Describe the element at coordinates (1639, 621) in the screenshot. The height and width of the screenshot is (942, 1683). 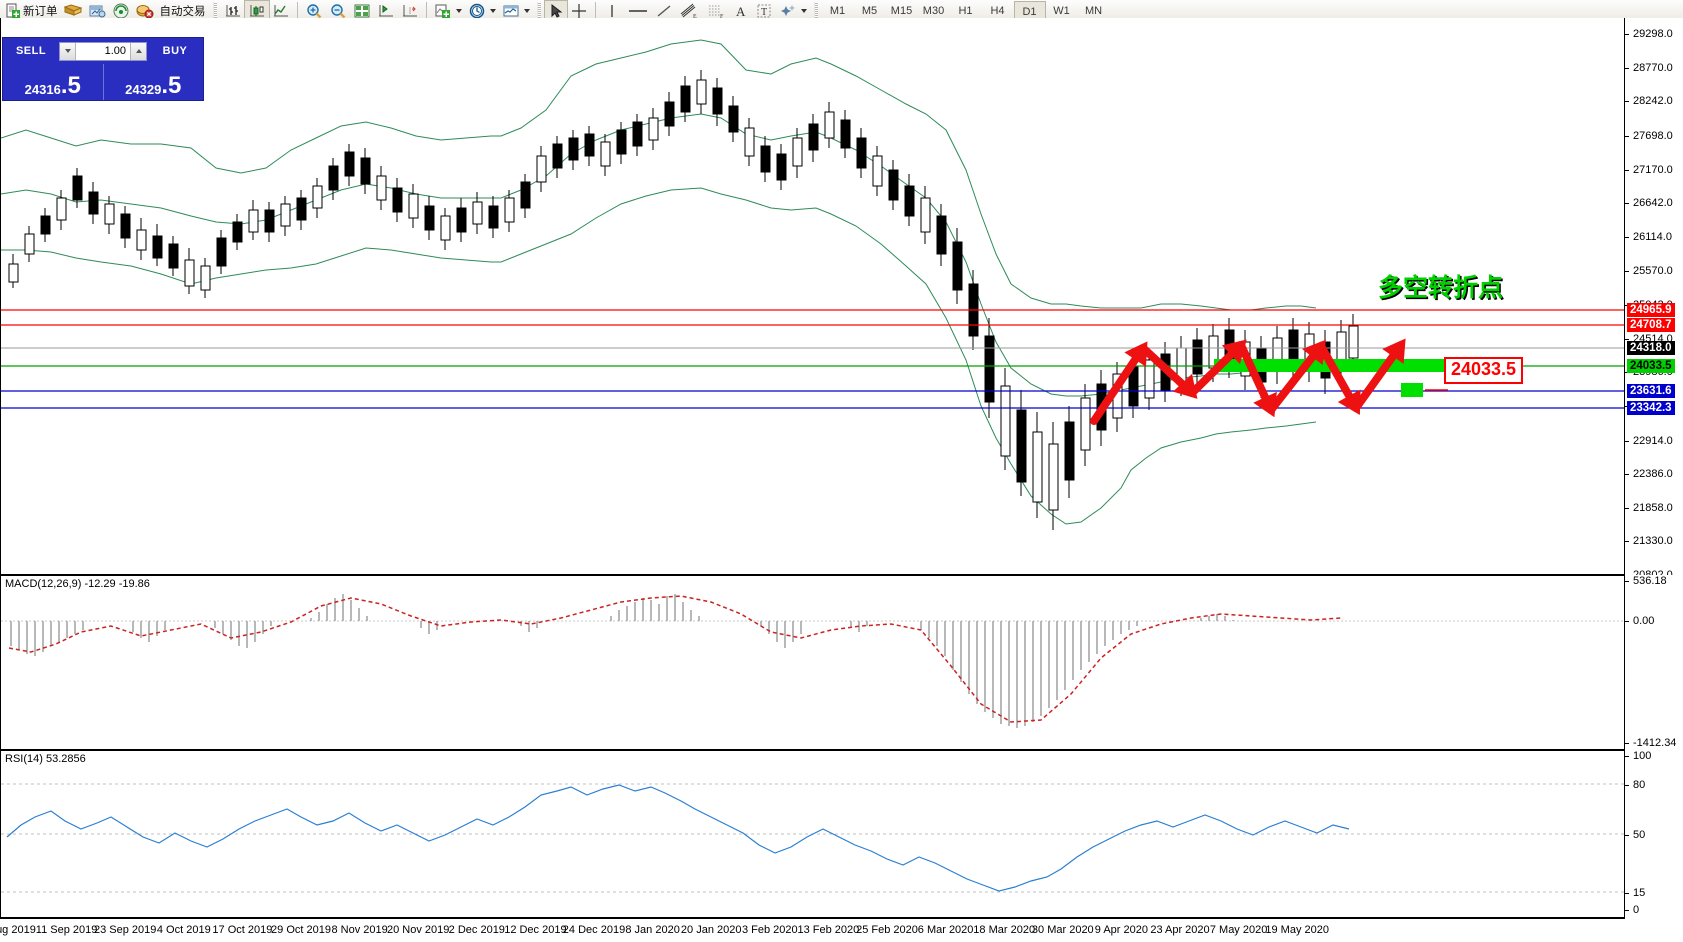
I see `macd-tick: 0.00` at that location.